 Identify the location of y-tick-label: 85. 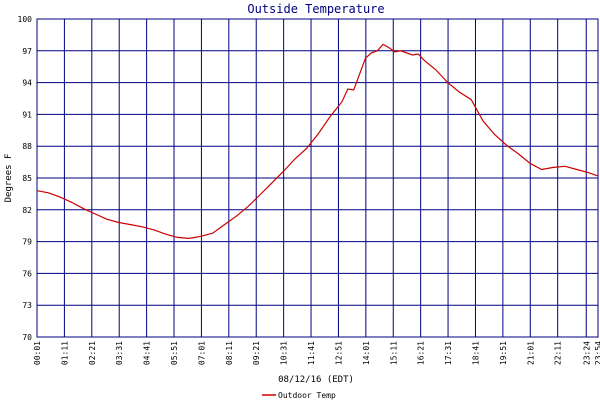
(27, 178).